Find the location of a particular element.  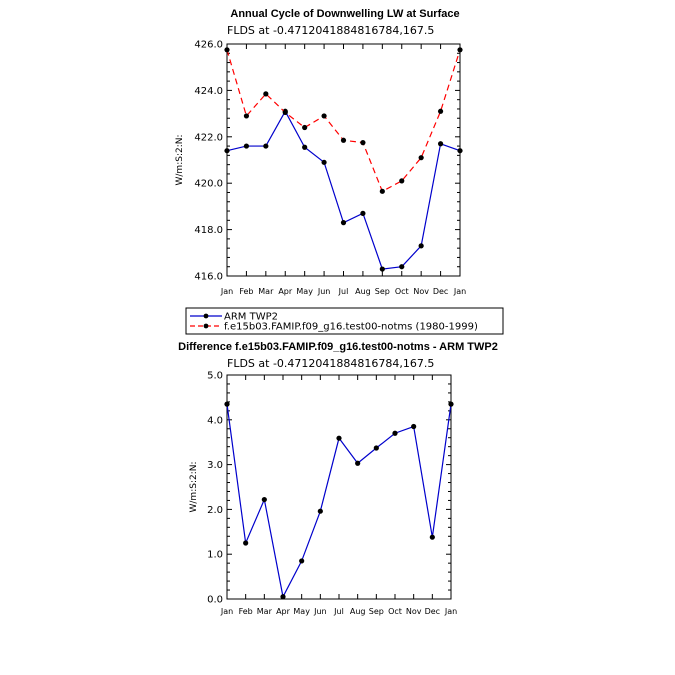

y-tick-label: 2.0 is located at coordinates (215, 510).